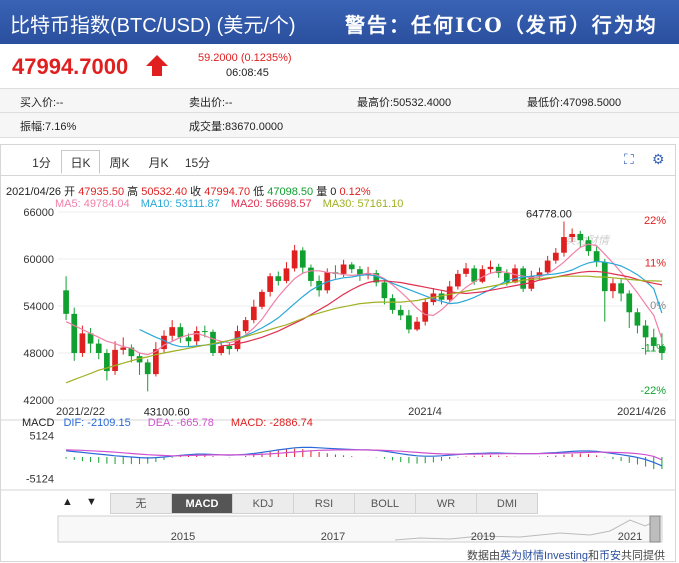  Describe the element at coordinates (38, 260) in the screenshot. I see `y-tick-label: 60000` at that location.